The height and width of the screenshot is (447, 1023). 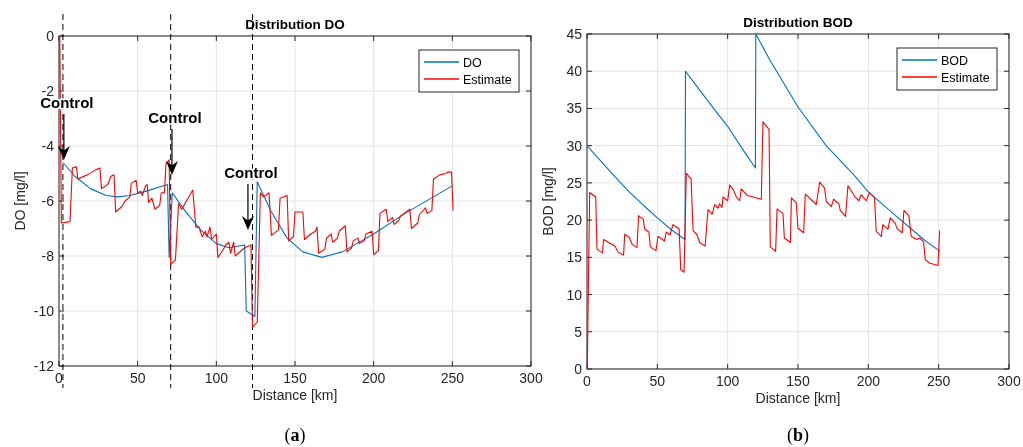 What do you see at coordinates (574, 257) in the screenshot?
I see `y-tick-label: 15` at bounding box center [574, 257].